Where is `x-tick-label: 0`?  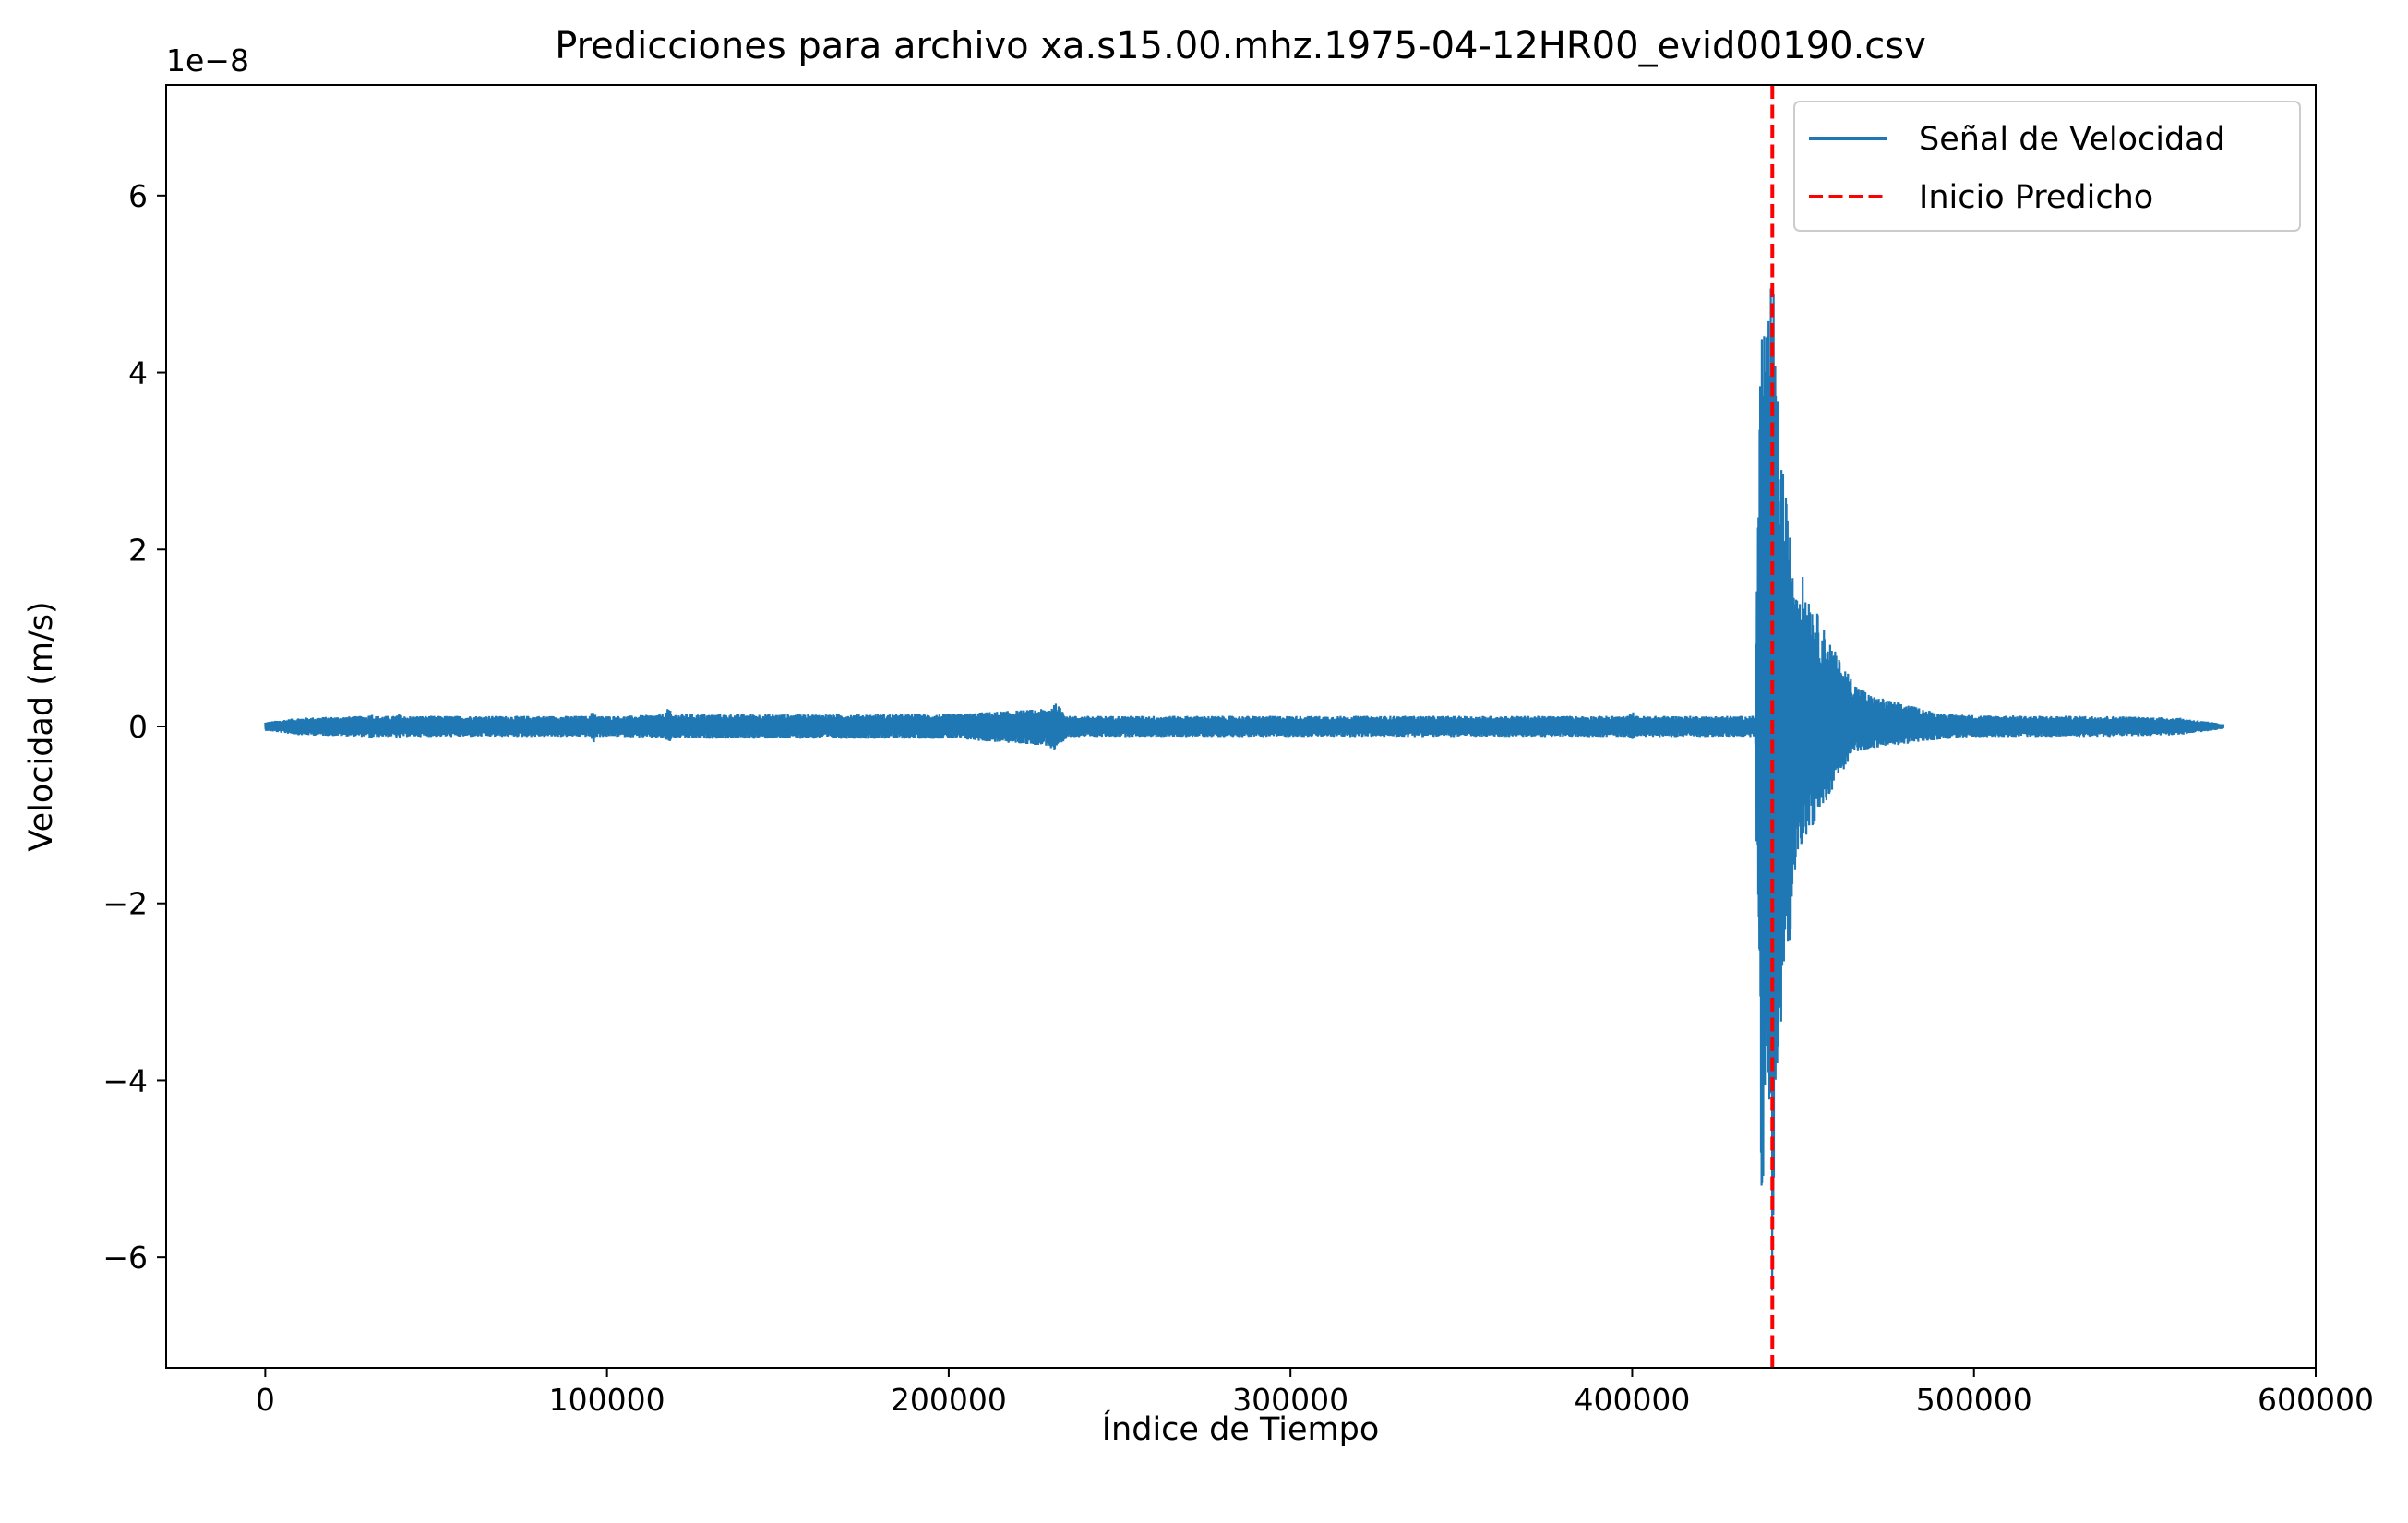 x-tick-label: 0 is located at coordinates (265, 1400).